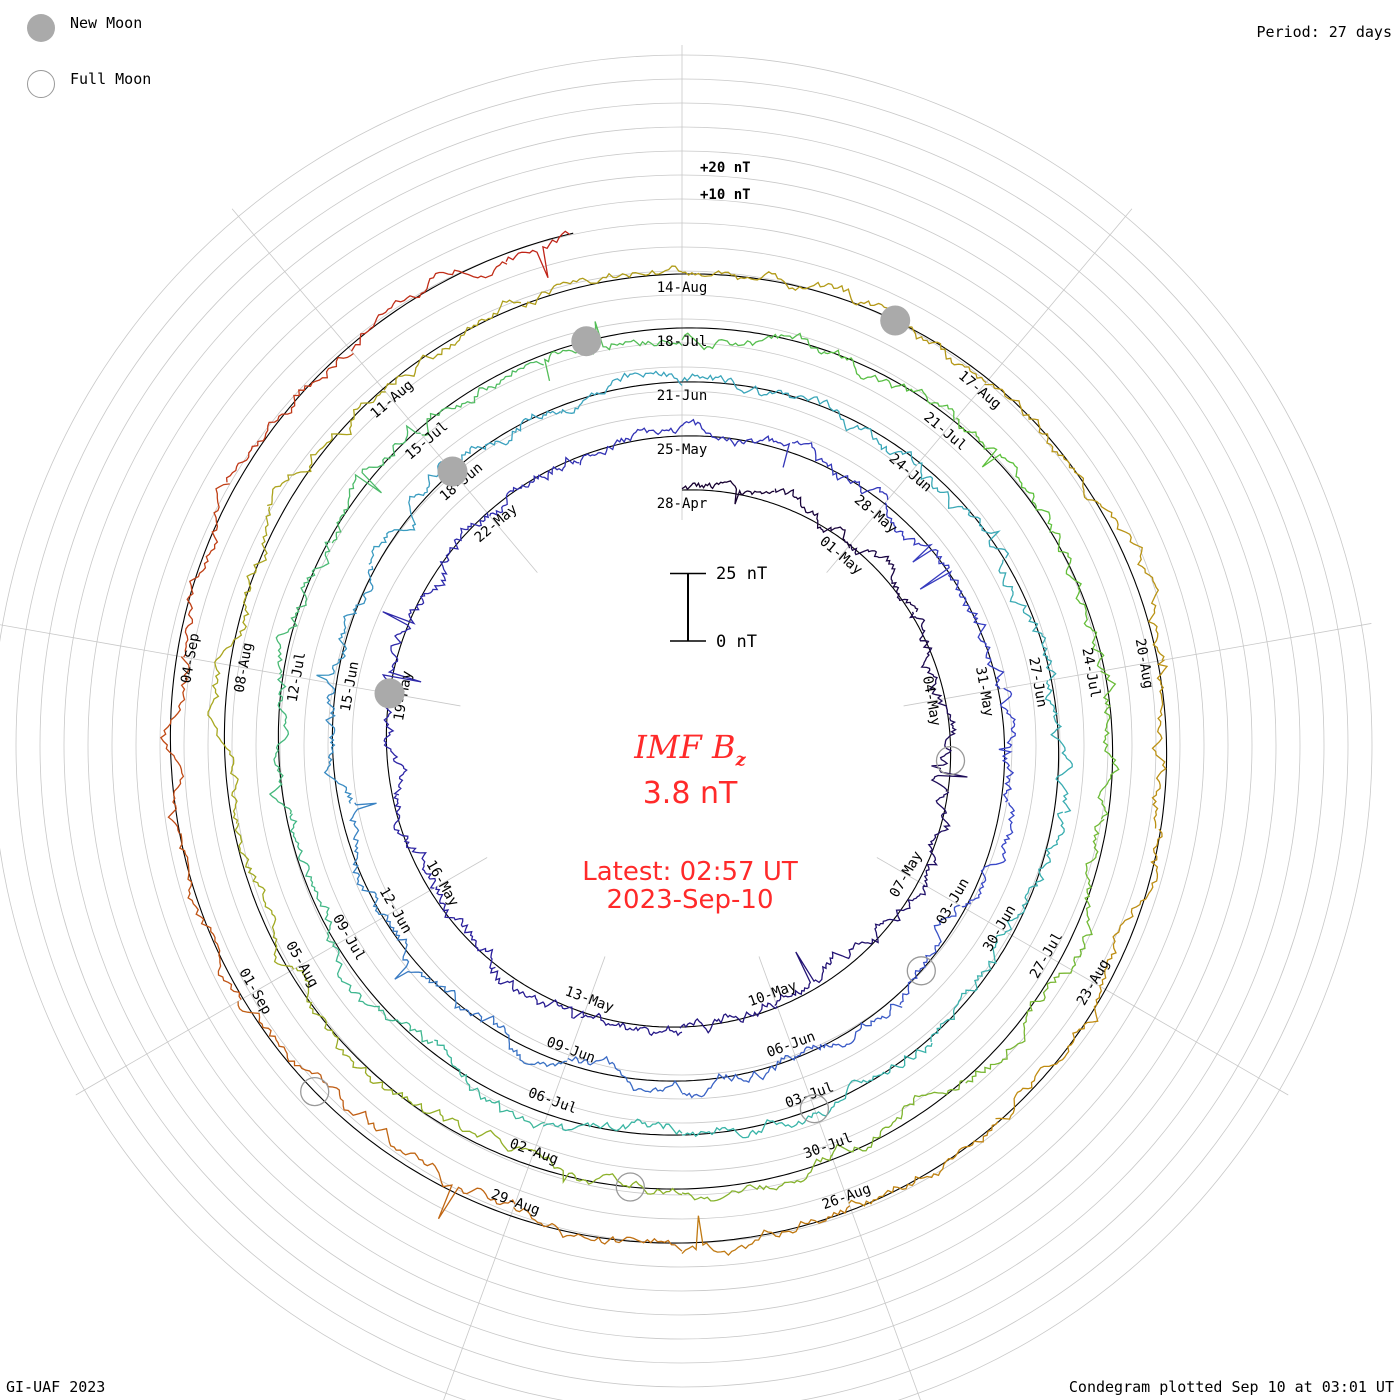 The height and width of the screenshot is (1400, 1400). I want to click on date-label: 31-May, so click(984, 691).